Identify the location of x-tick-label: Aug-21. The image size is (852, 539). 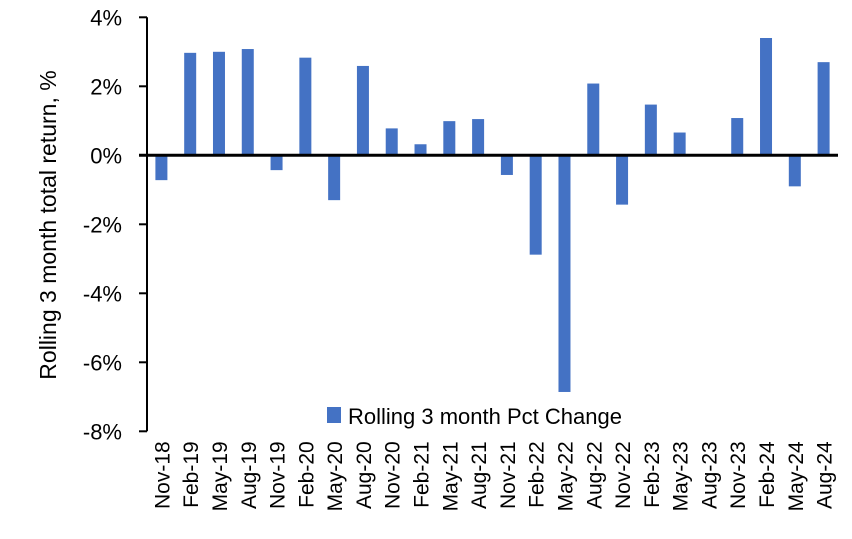
(479, 475).